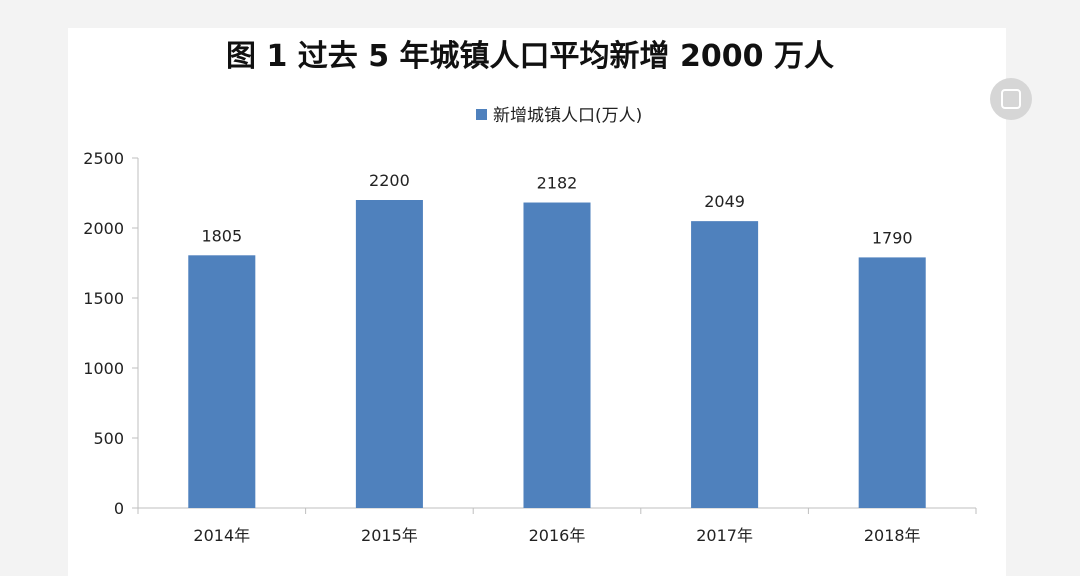  I want to click on legend-swatch, so click(481, 114).